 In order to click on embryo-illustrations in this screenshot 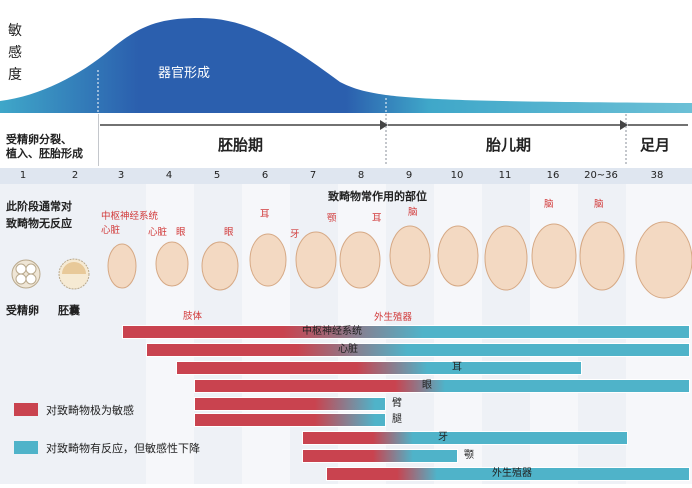, I will do `click(399, 260)`.